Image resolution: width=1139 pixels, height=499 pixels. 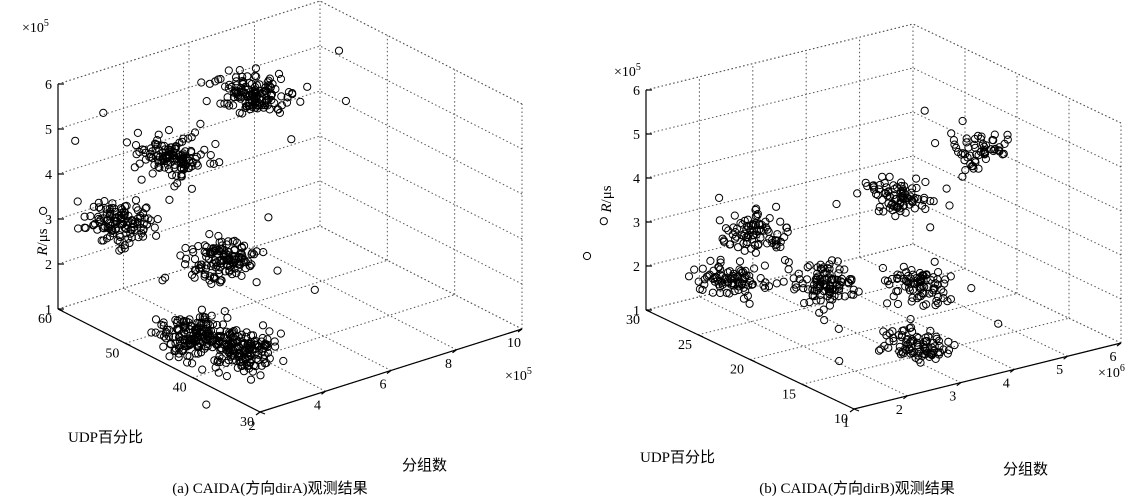 I want to click on x-axis-line, so click(x=987, y=376).